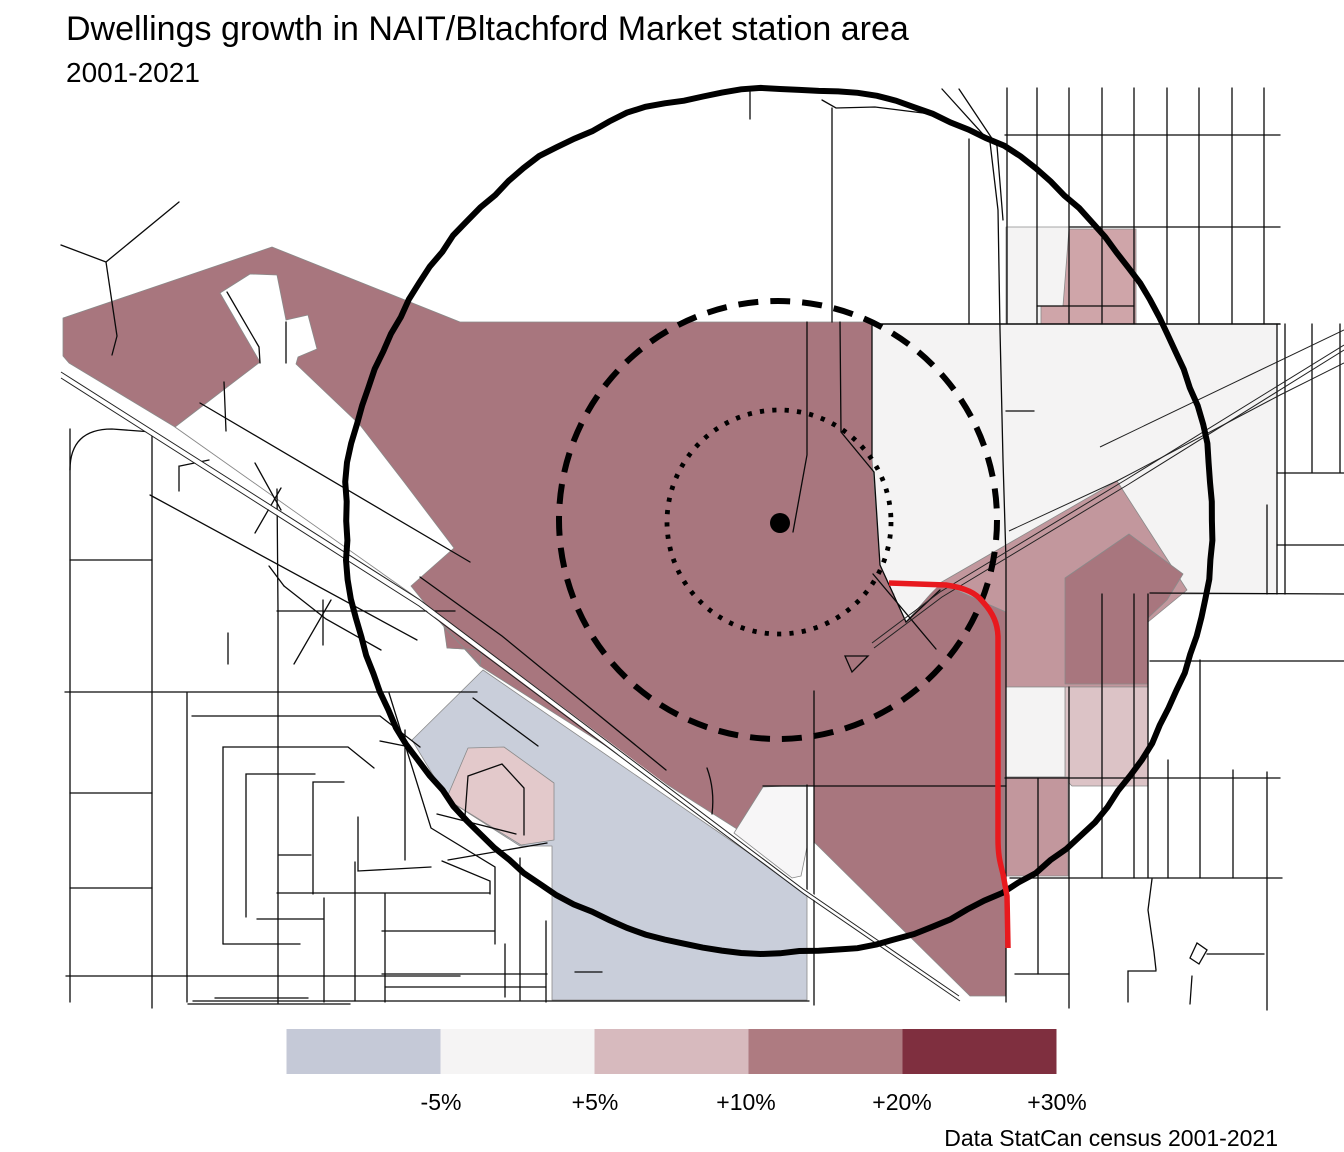 The width and height of the screenshot is (1344, 1152). Describe the element at coordinates (441, 1102) in the screenshot. I see `svg-text: -5%` at that location.